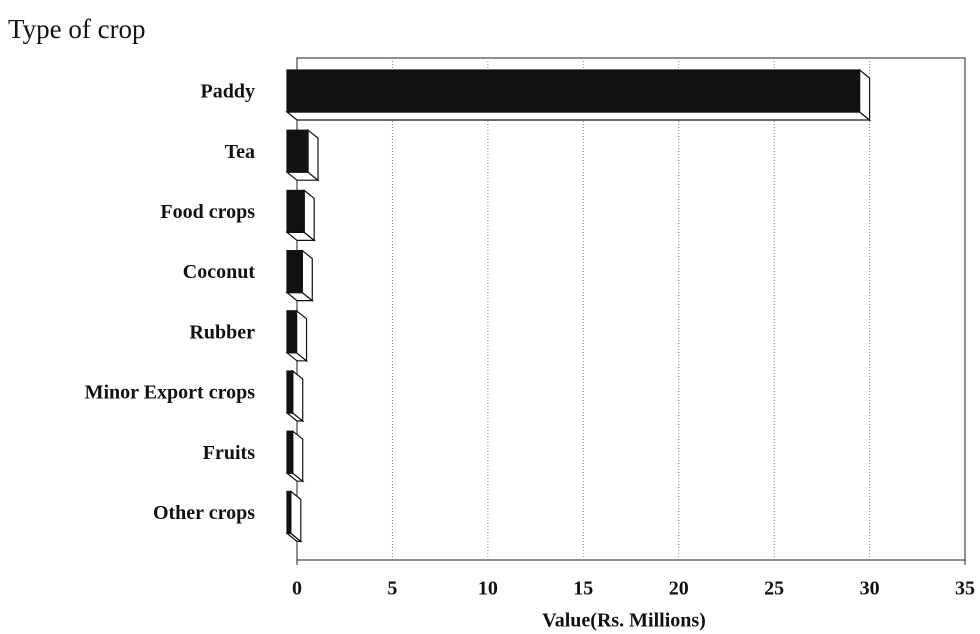 Image resolution: width=980 pixels, height=634 pixels. Describe the element at coordinates (965, 589) in the screenshot. I see `x-tick-label: 35` at that location.